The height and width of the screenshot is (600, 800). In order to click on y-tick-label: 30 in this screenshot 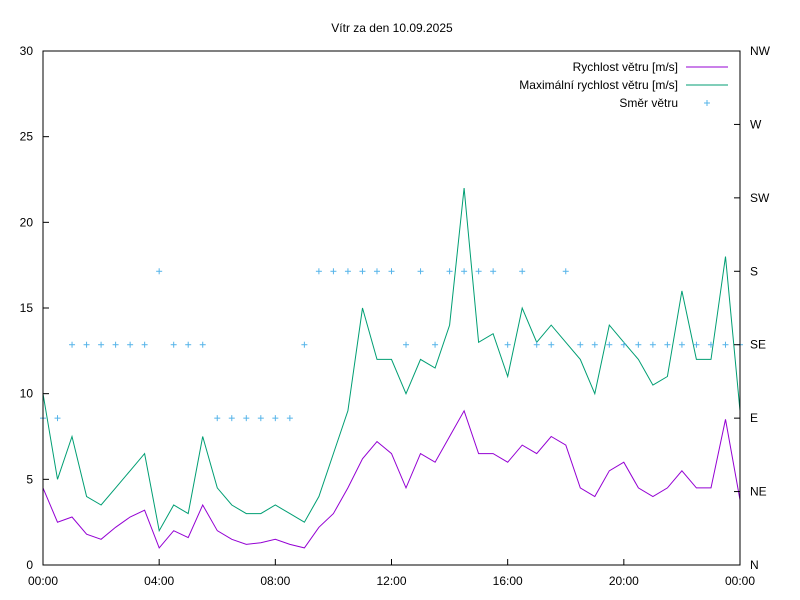, I will do `click(27, 51)`.